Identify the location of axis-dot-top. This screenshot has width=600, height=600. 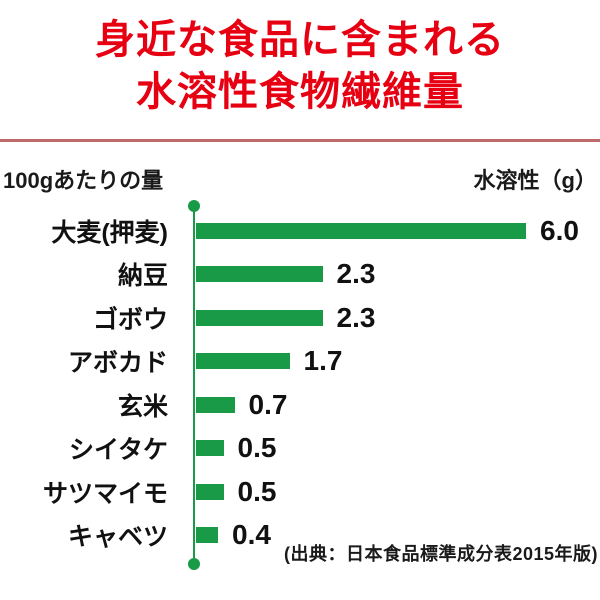
(194, 206).